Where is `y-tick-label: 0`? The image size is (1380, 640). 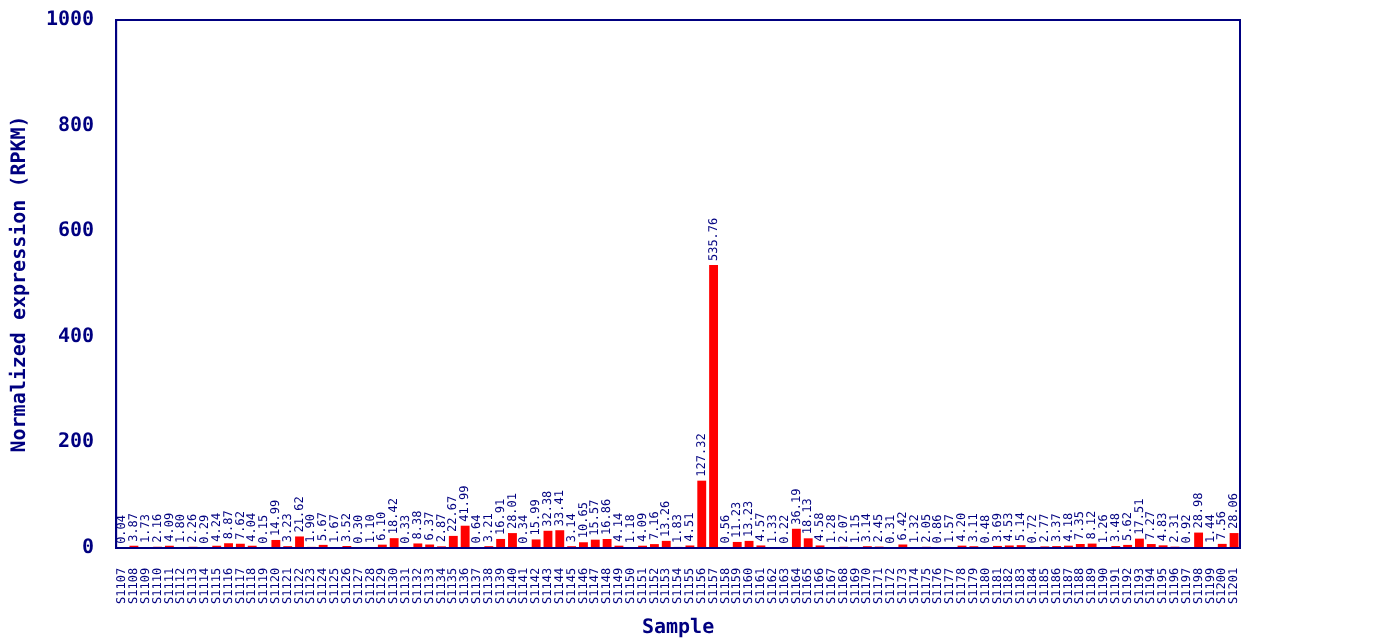
y-tick-label: 0 is located at coordinates (88, 548).